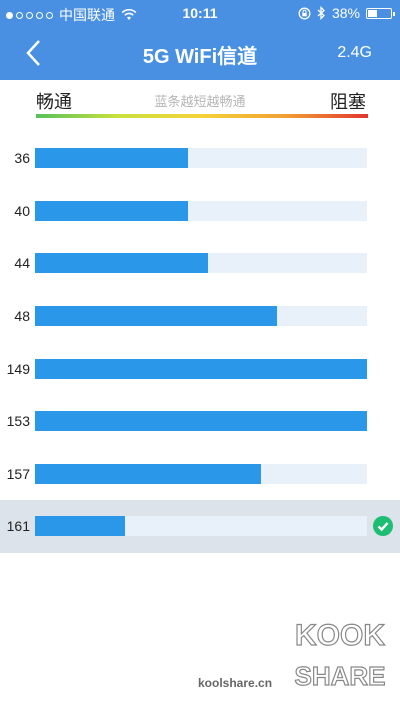 Image resolution: width=400 pixels, height=710 pixels. I want to click on selected-check-icon, so click(383, 526).